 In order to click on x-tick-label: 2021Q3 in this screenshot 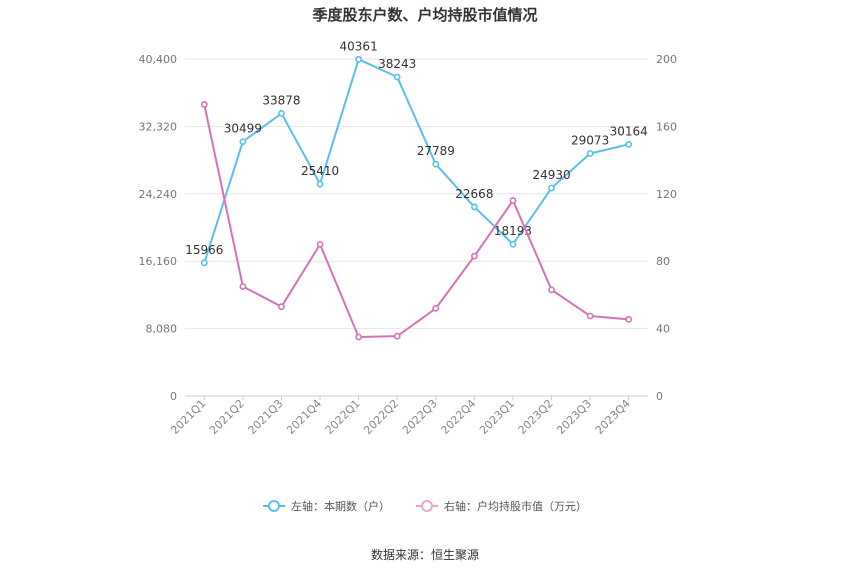, I will do `click(266, 417)`.